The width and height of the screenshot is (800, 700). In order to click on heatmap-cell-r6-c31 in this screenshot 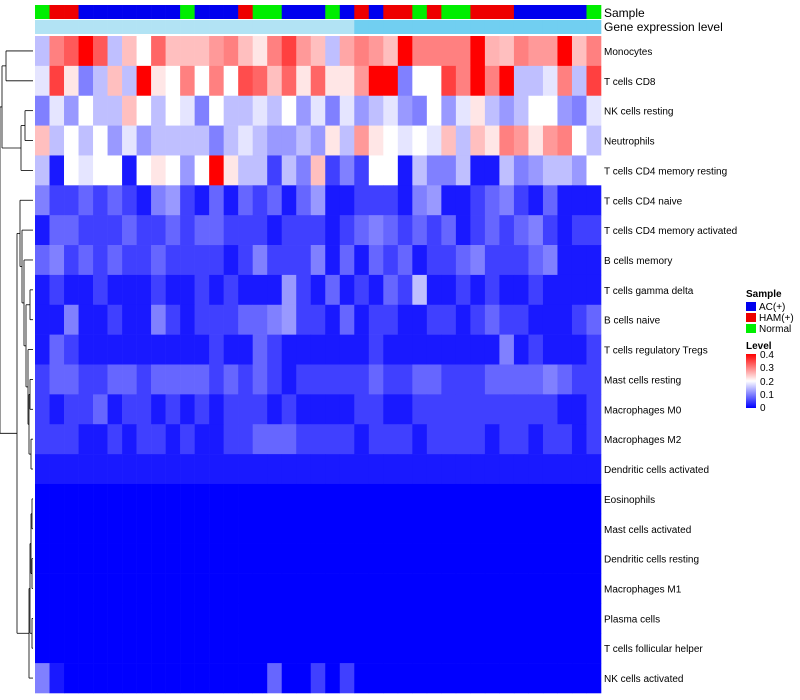, I will do `click(478, 200)`.